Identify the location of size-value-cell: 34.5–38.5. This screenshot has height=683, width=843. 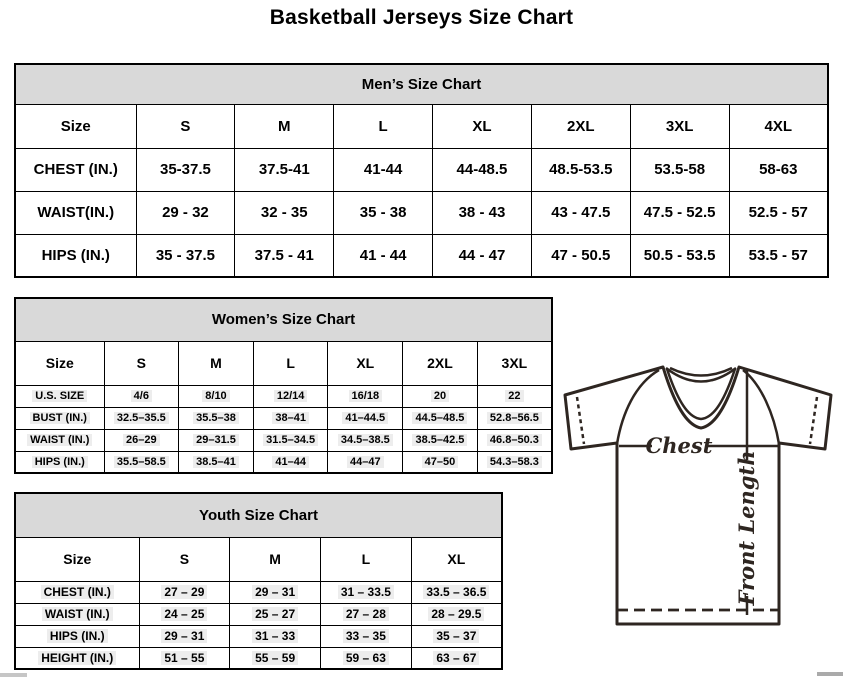
(365, 440).